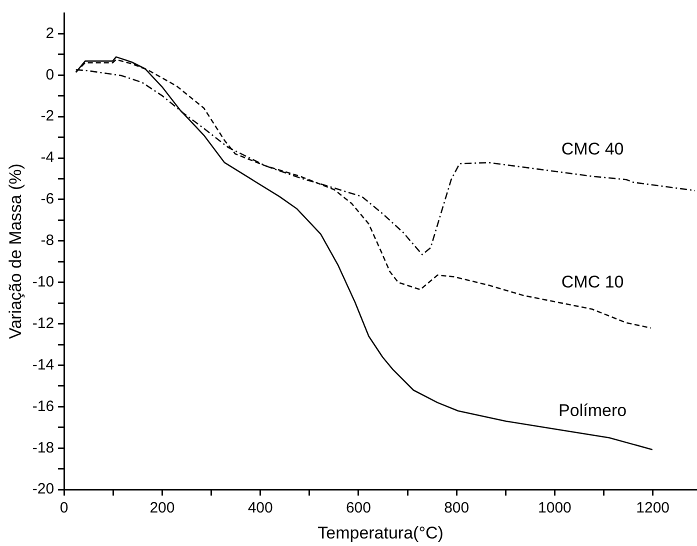 This screenshot has height=546, width=697. I want to click on x-tick-label: 400, so click(260, 508).